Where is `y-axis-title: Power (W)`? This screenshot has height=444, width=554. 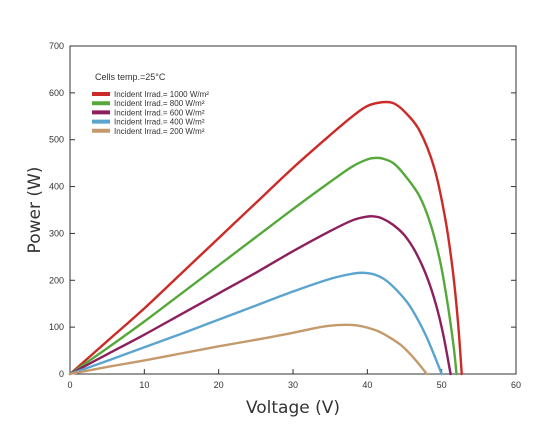
y-axis-title: Power (W) is located at coordinates (35, 210).